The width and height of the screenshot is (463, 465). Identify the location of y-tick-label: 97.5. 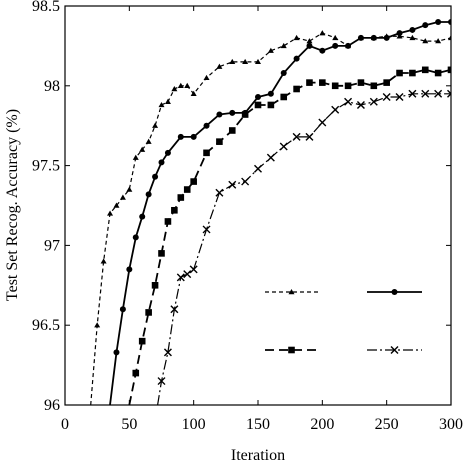
(46, 166).